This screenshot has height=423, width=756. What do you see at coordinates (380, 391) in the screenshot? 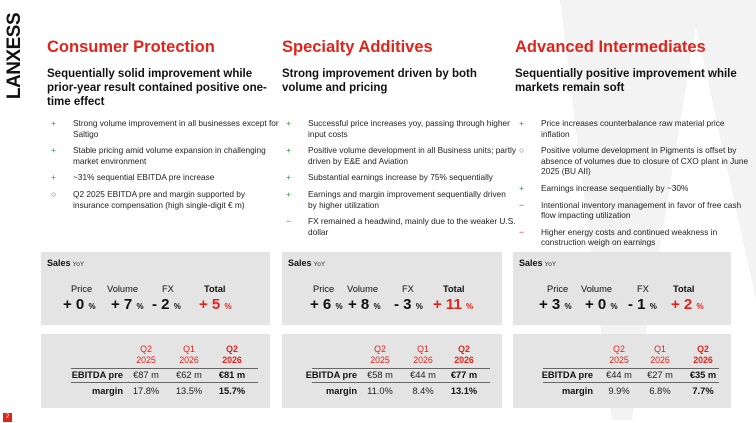
I see `table-cell: 11.0%` at bounding box center [380, 391].